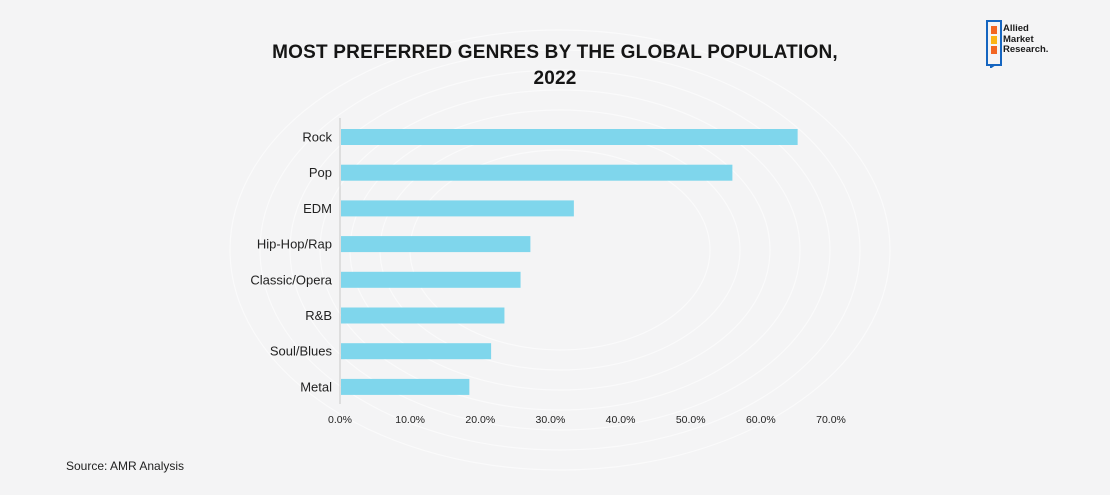 Image resolution: width=1110 pixels, height=495 pixels. Describe the element at coordinates (691, 420) in the screenshot. I see `x-tick-label: 50.0%` at that location.